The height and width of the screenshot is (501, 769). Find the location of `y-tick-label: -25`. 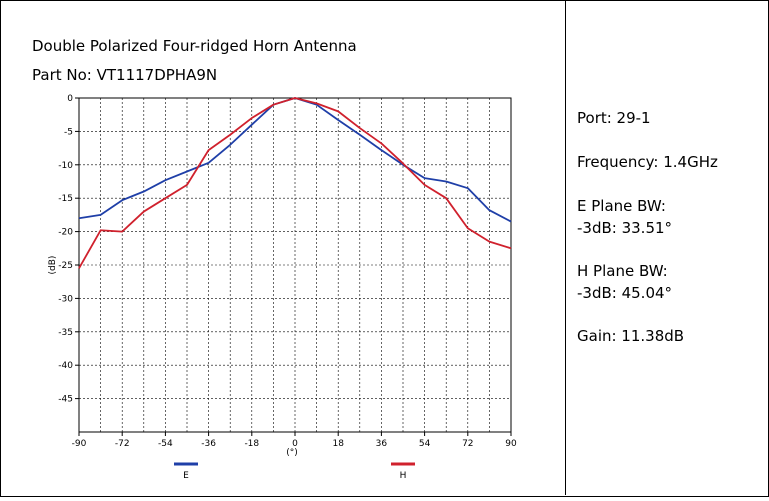

y-tick-label: -25 is located at coordinates (65, 266).